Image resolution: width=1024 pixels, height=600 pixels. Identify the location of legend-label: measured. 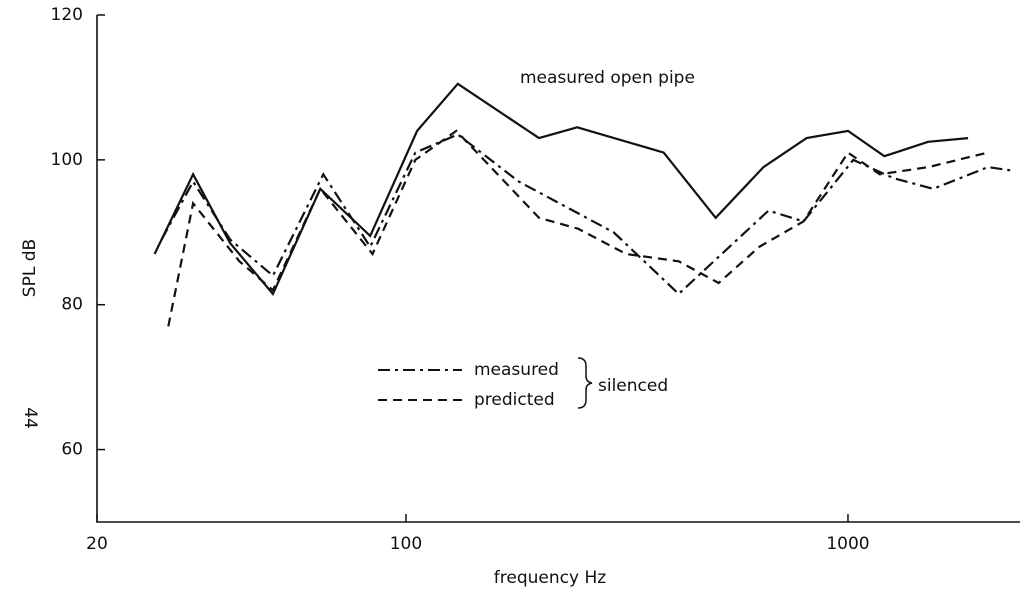
(516, 370).